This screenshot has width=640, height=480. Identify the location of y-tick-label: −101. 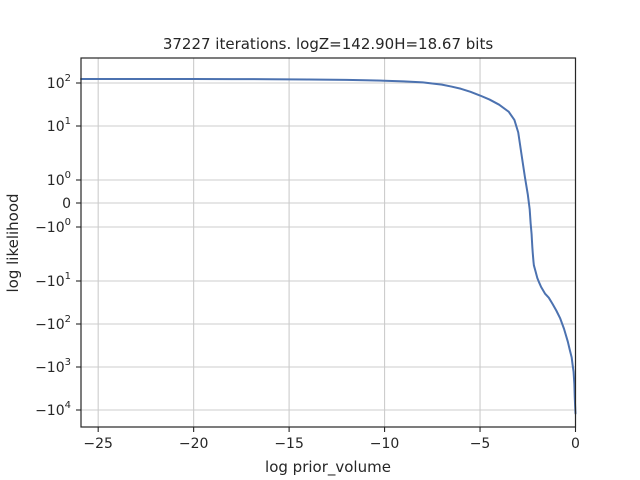
(53, 280).